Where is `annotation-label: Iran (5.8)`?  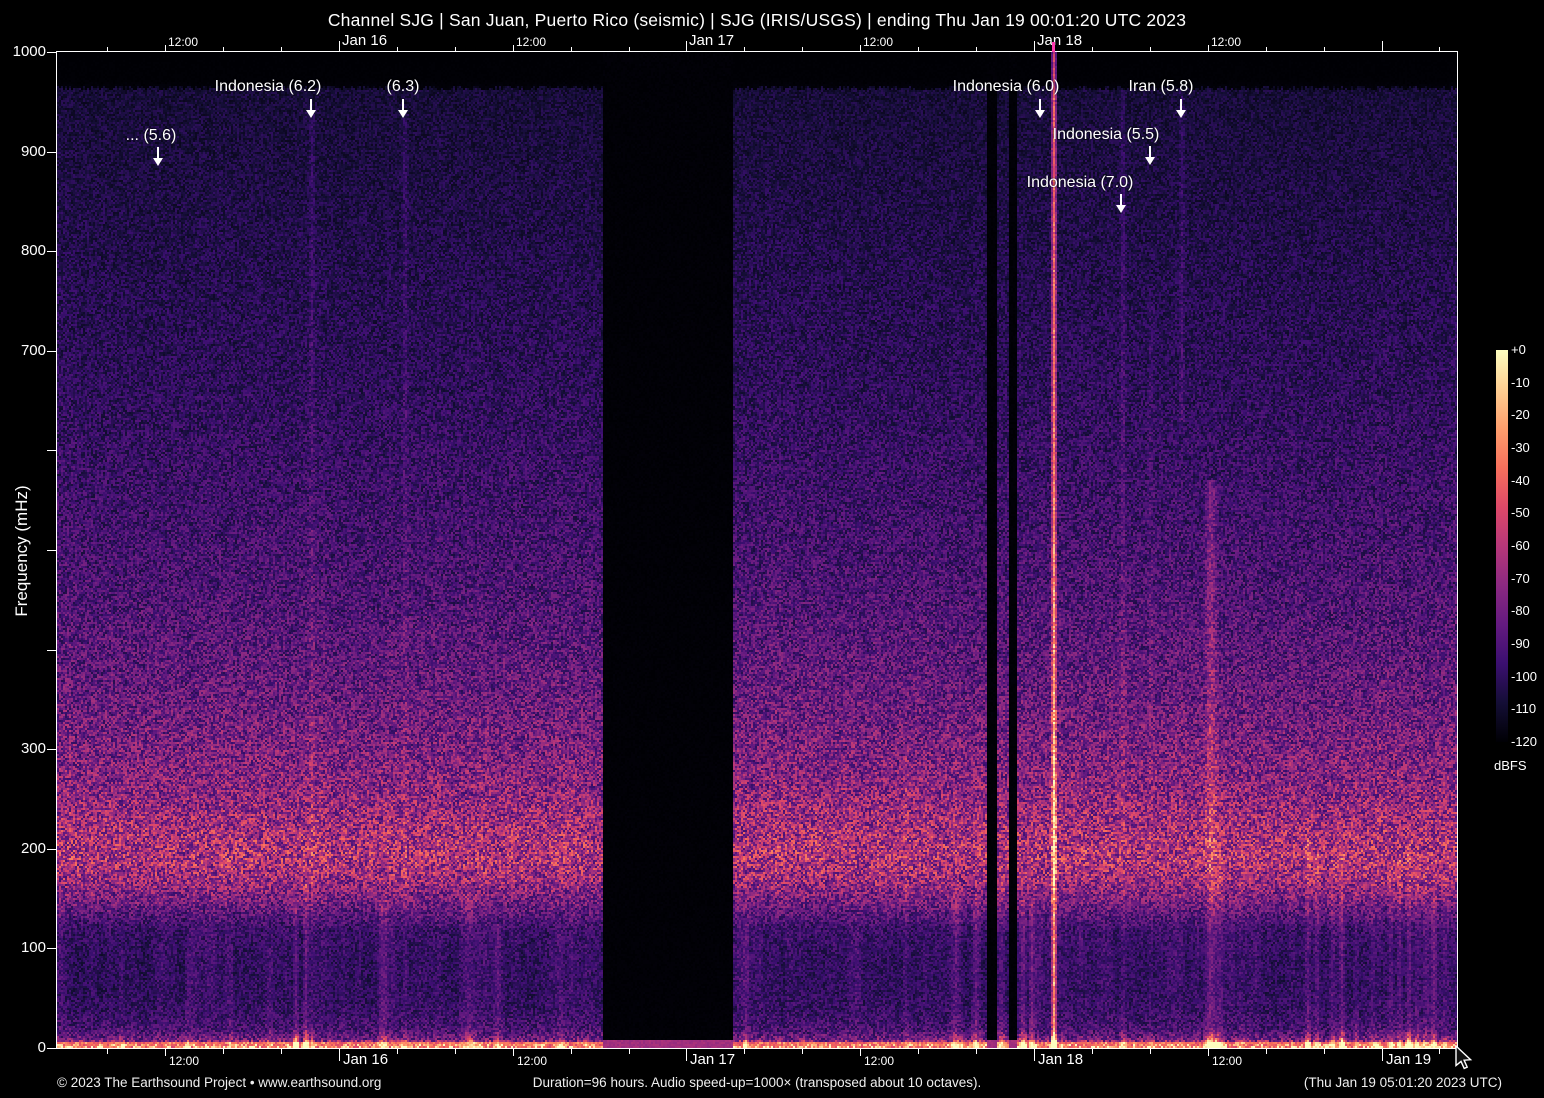
annotation-label: Iran (5.8) is located at coordinates (1161, 86).